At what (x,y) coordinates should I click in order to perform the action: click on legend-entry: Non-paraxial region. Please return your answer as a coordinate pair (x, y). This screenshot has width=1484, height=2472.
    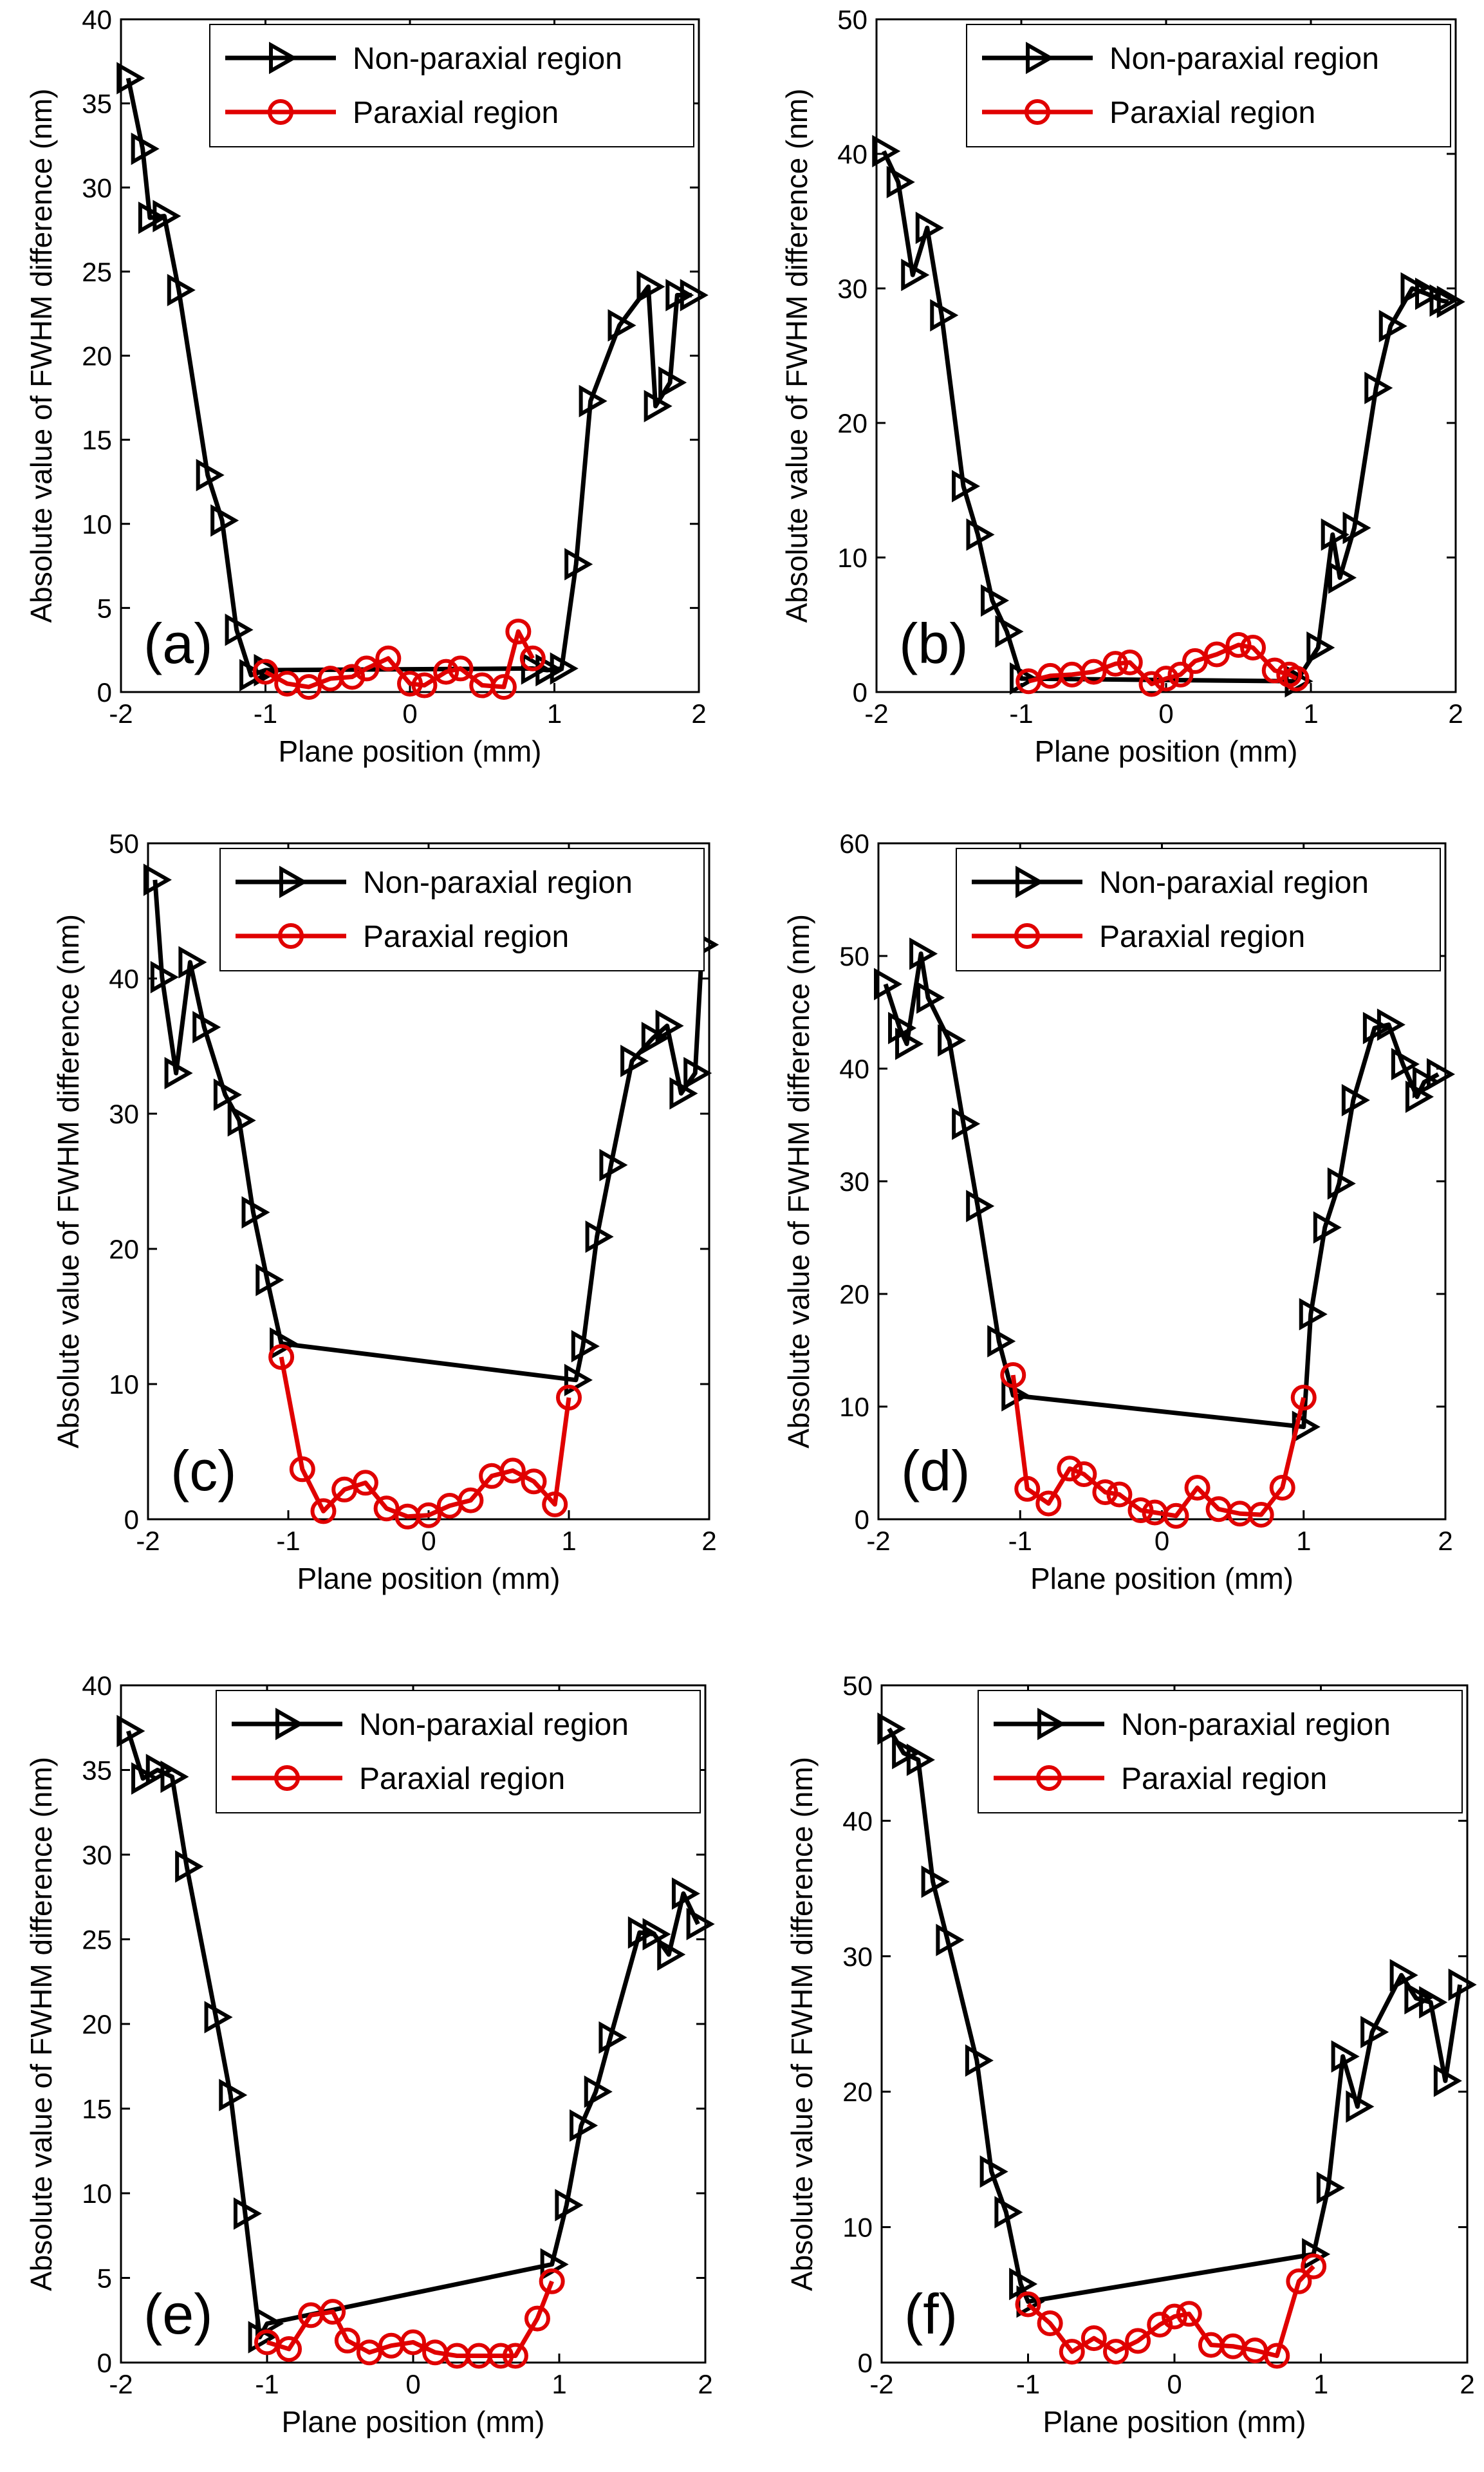
    Looking at the image, I should click on (1234, 883).